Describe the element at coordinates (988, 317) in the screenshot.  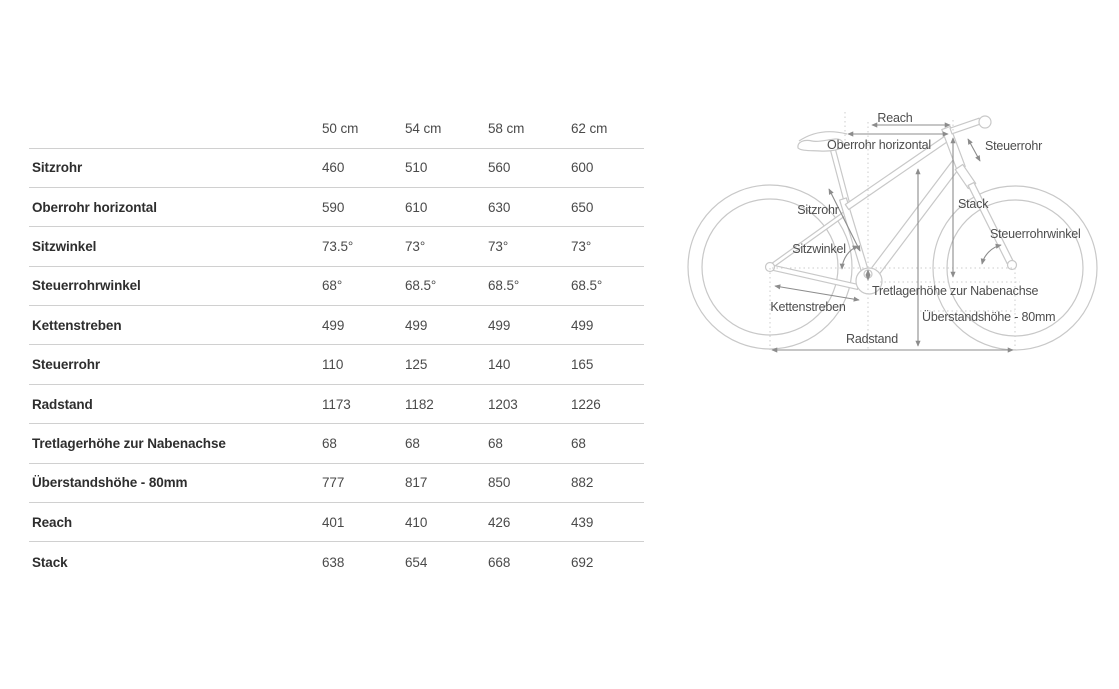
I see `diagram-label-ueberstandshoehe: Überstandshöhe - 80mm` at that location.